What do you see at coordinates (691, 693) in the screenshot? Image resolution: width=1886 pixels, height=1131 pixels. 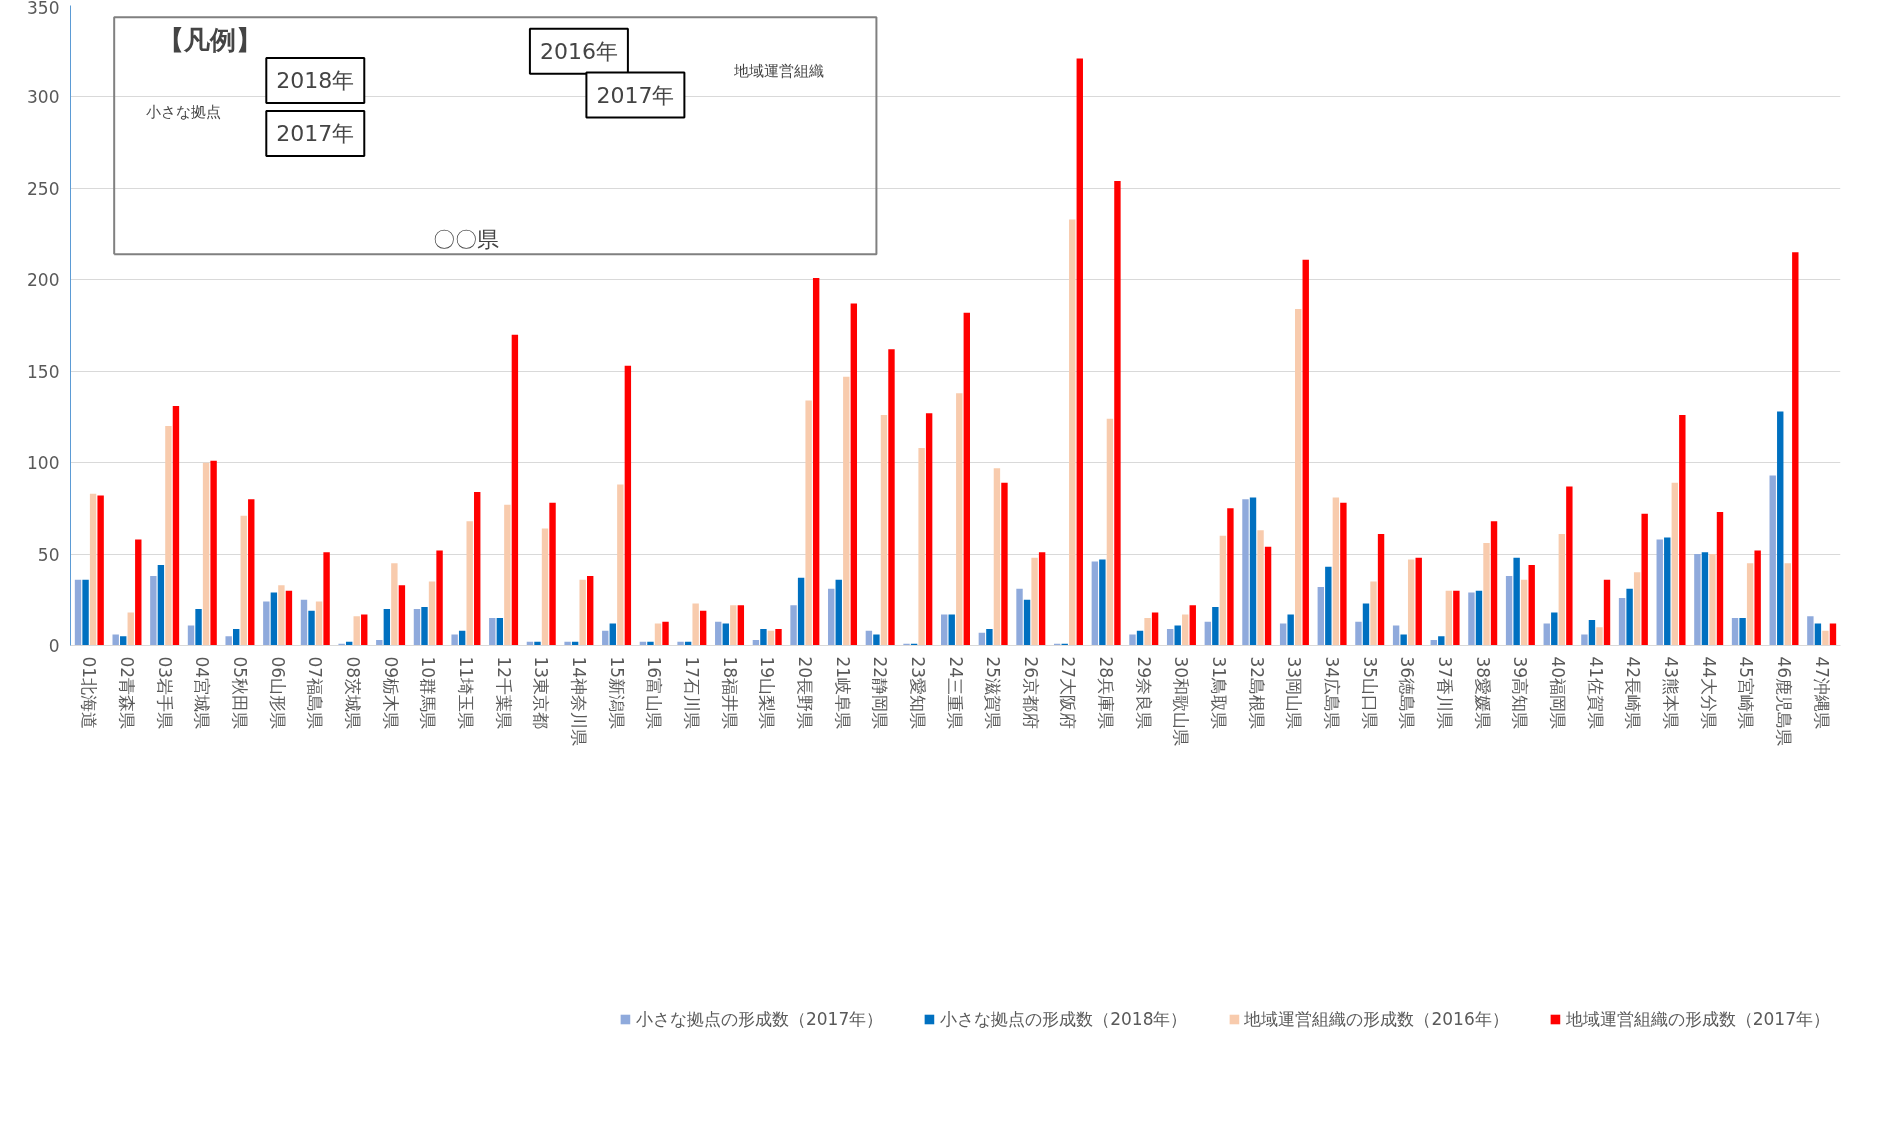 I see `x-tick-label: 17石川県` at bounding box center [691, 693].